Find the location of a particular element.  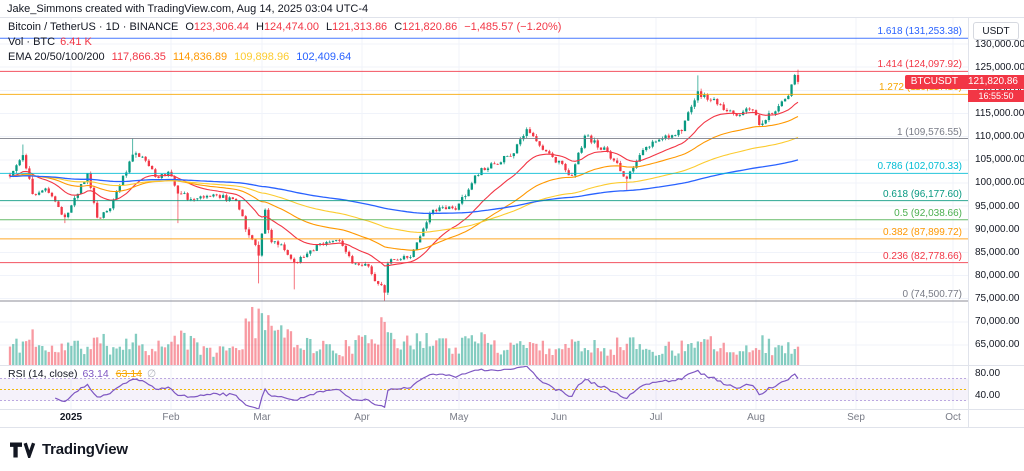

time-axis-label: Feb is located at coordinates (171, 417).